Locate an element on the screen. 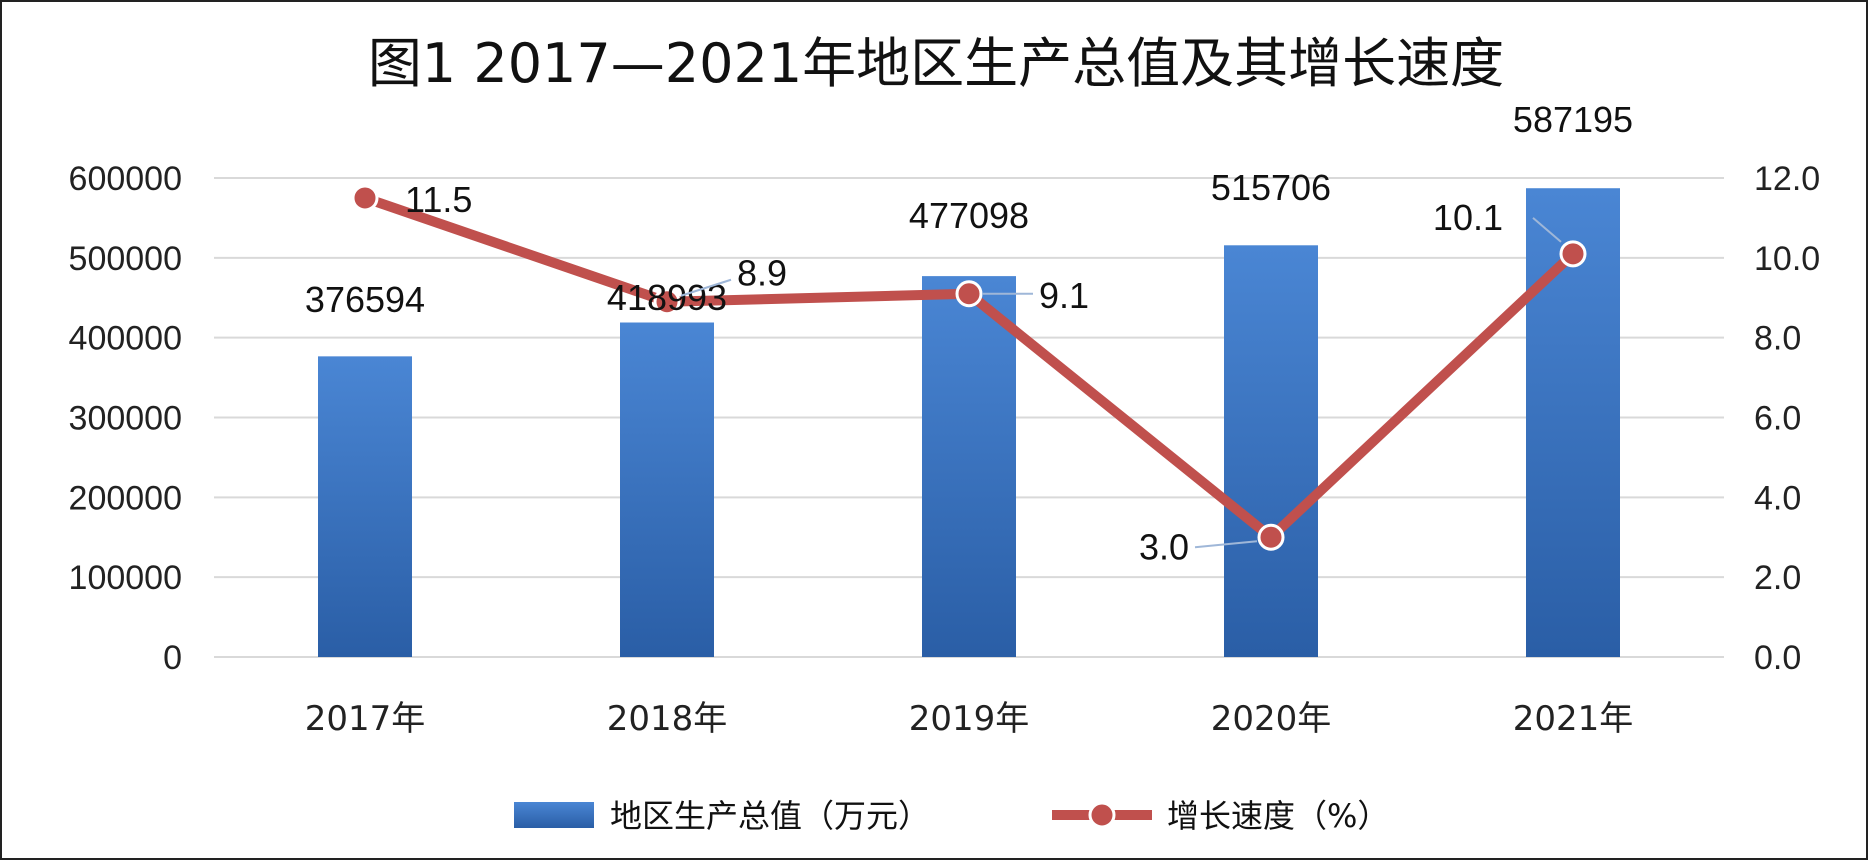 This screenshot has width=1868, height=862. y-right-tick-label: 8.0 is located at coordinates (1777, 339).